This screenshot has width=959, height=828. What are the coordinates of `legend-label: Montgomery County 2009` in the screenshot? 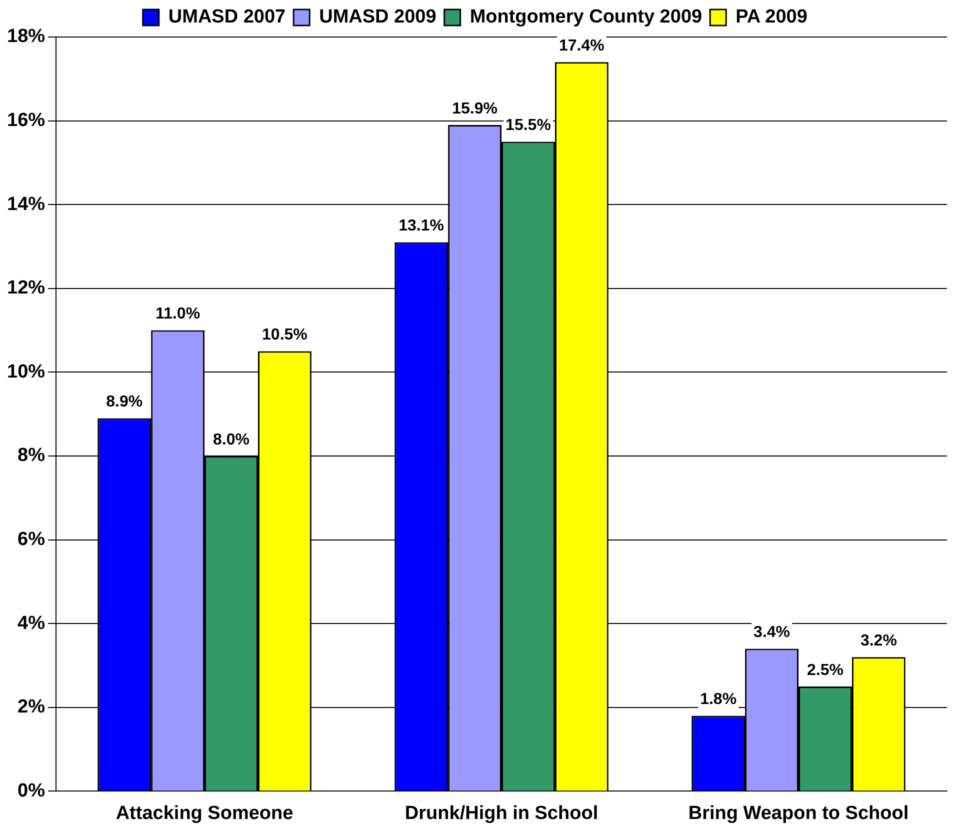 It's located at (586, 17).